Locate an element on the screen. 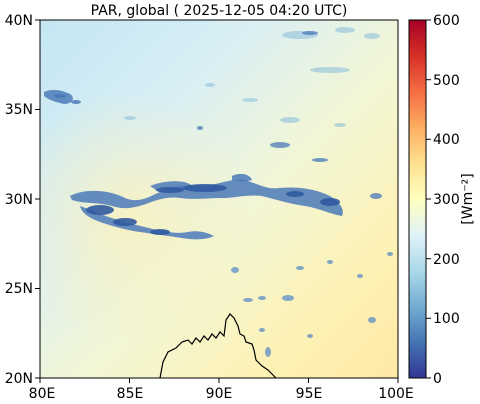 The image size is (480, 404). y-tick-label: 30N is located at coordinates (19, 200).